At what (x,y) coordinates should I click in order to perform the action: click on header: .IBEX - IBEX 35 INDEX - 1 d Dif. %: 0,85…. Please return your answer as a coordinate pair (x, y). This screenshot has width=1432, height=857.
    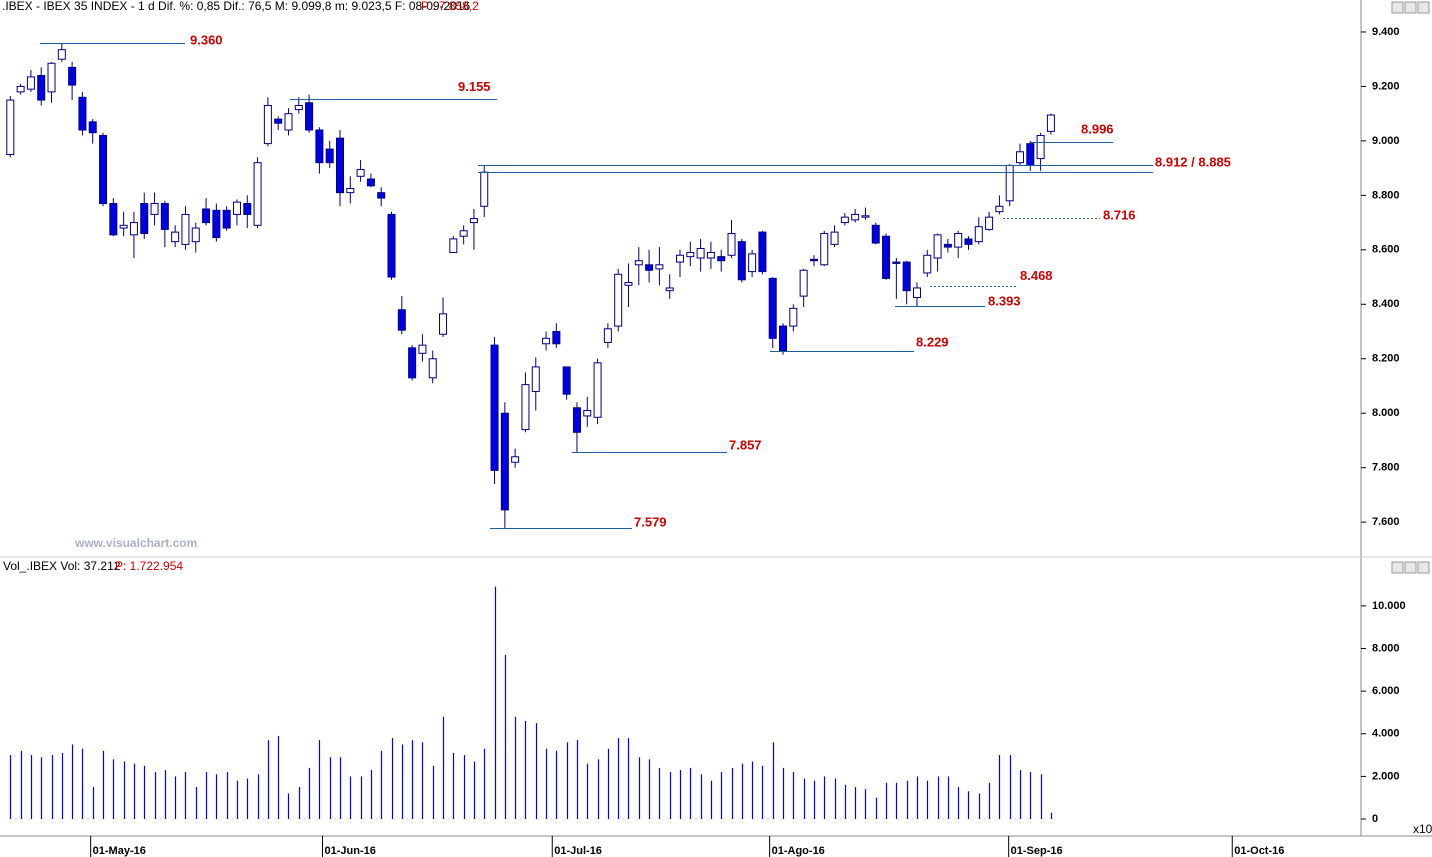
    Looking at the image, I should click on (236, 6).